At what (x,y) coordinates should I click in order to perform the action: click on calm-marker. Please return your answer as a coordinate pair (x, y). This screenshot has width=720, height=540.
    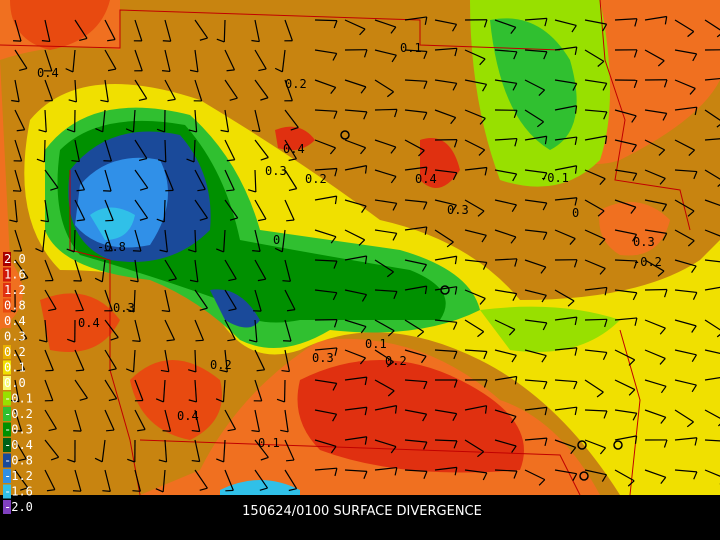
    Looking at the image, I should click on (582, 445).